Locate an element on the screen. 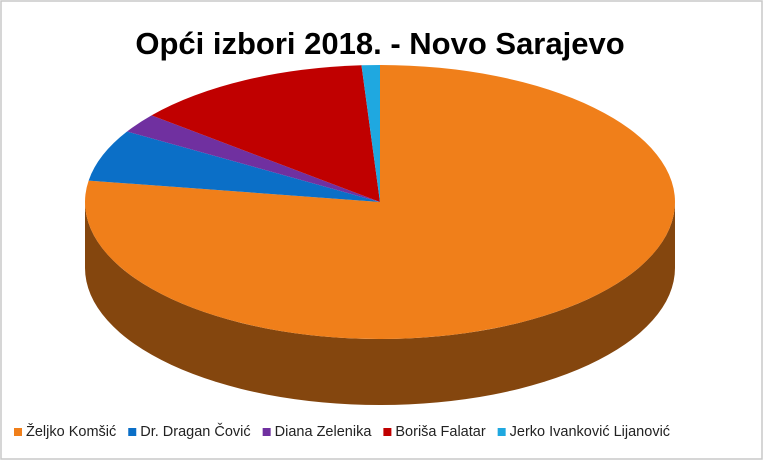 Image resolution: width=765 pixels, height=462 pixels. chart-title: Opći izbori 2018. - Novo Sarajevo is located at coordinates (379, 43).